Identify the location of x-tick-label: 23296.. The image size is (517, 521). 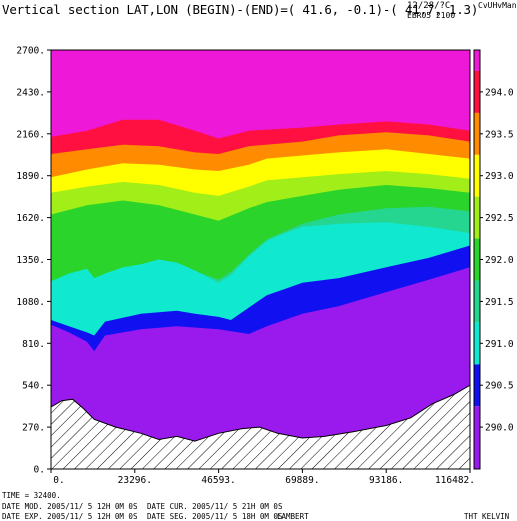
(135, 480).